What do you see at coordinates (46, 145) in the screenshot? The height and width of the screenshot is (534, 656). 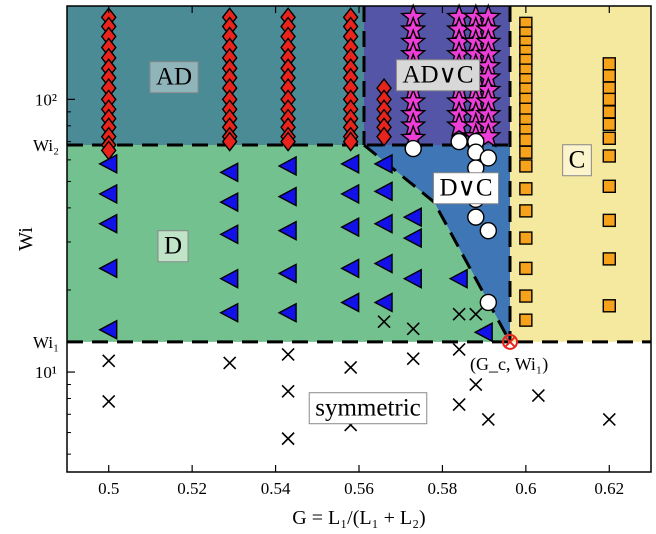 I see `threshold-tick-label: Wi₂` at bounding box center [46, 145].